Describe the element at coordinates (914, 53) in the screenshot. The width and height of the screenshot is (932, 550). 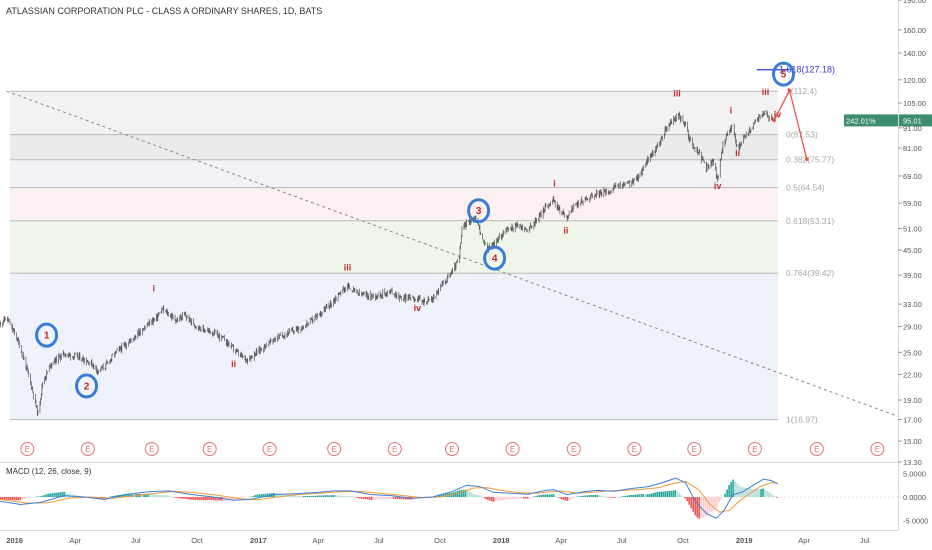
I see `price-tick-label: 140.00` at that location.